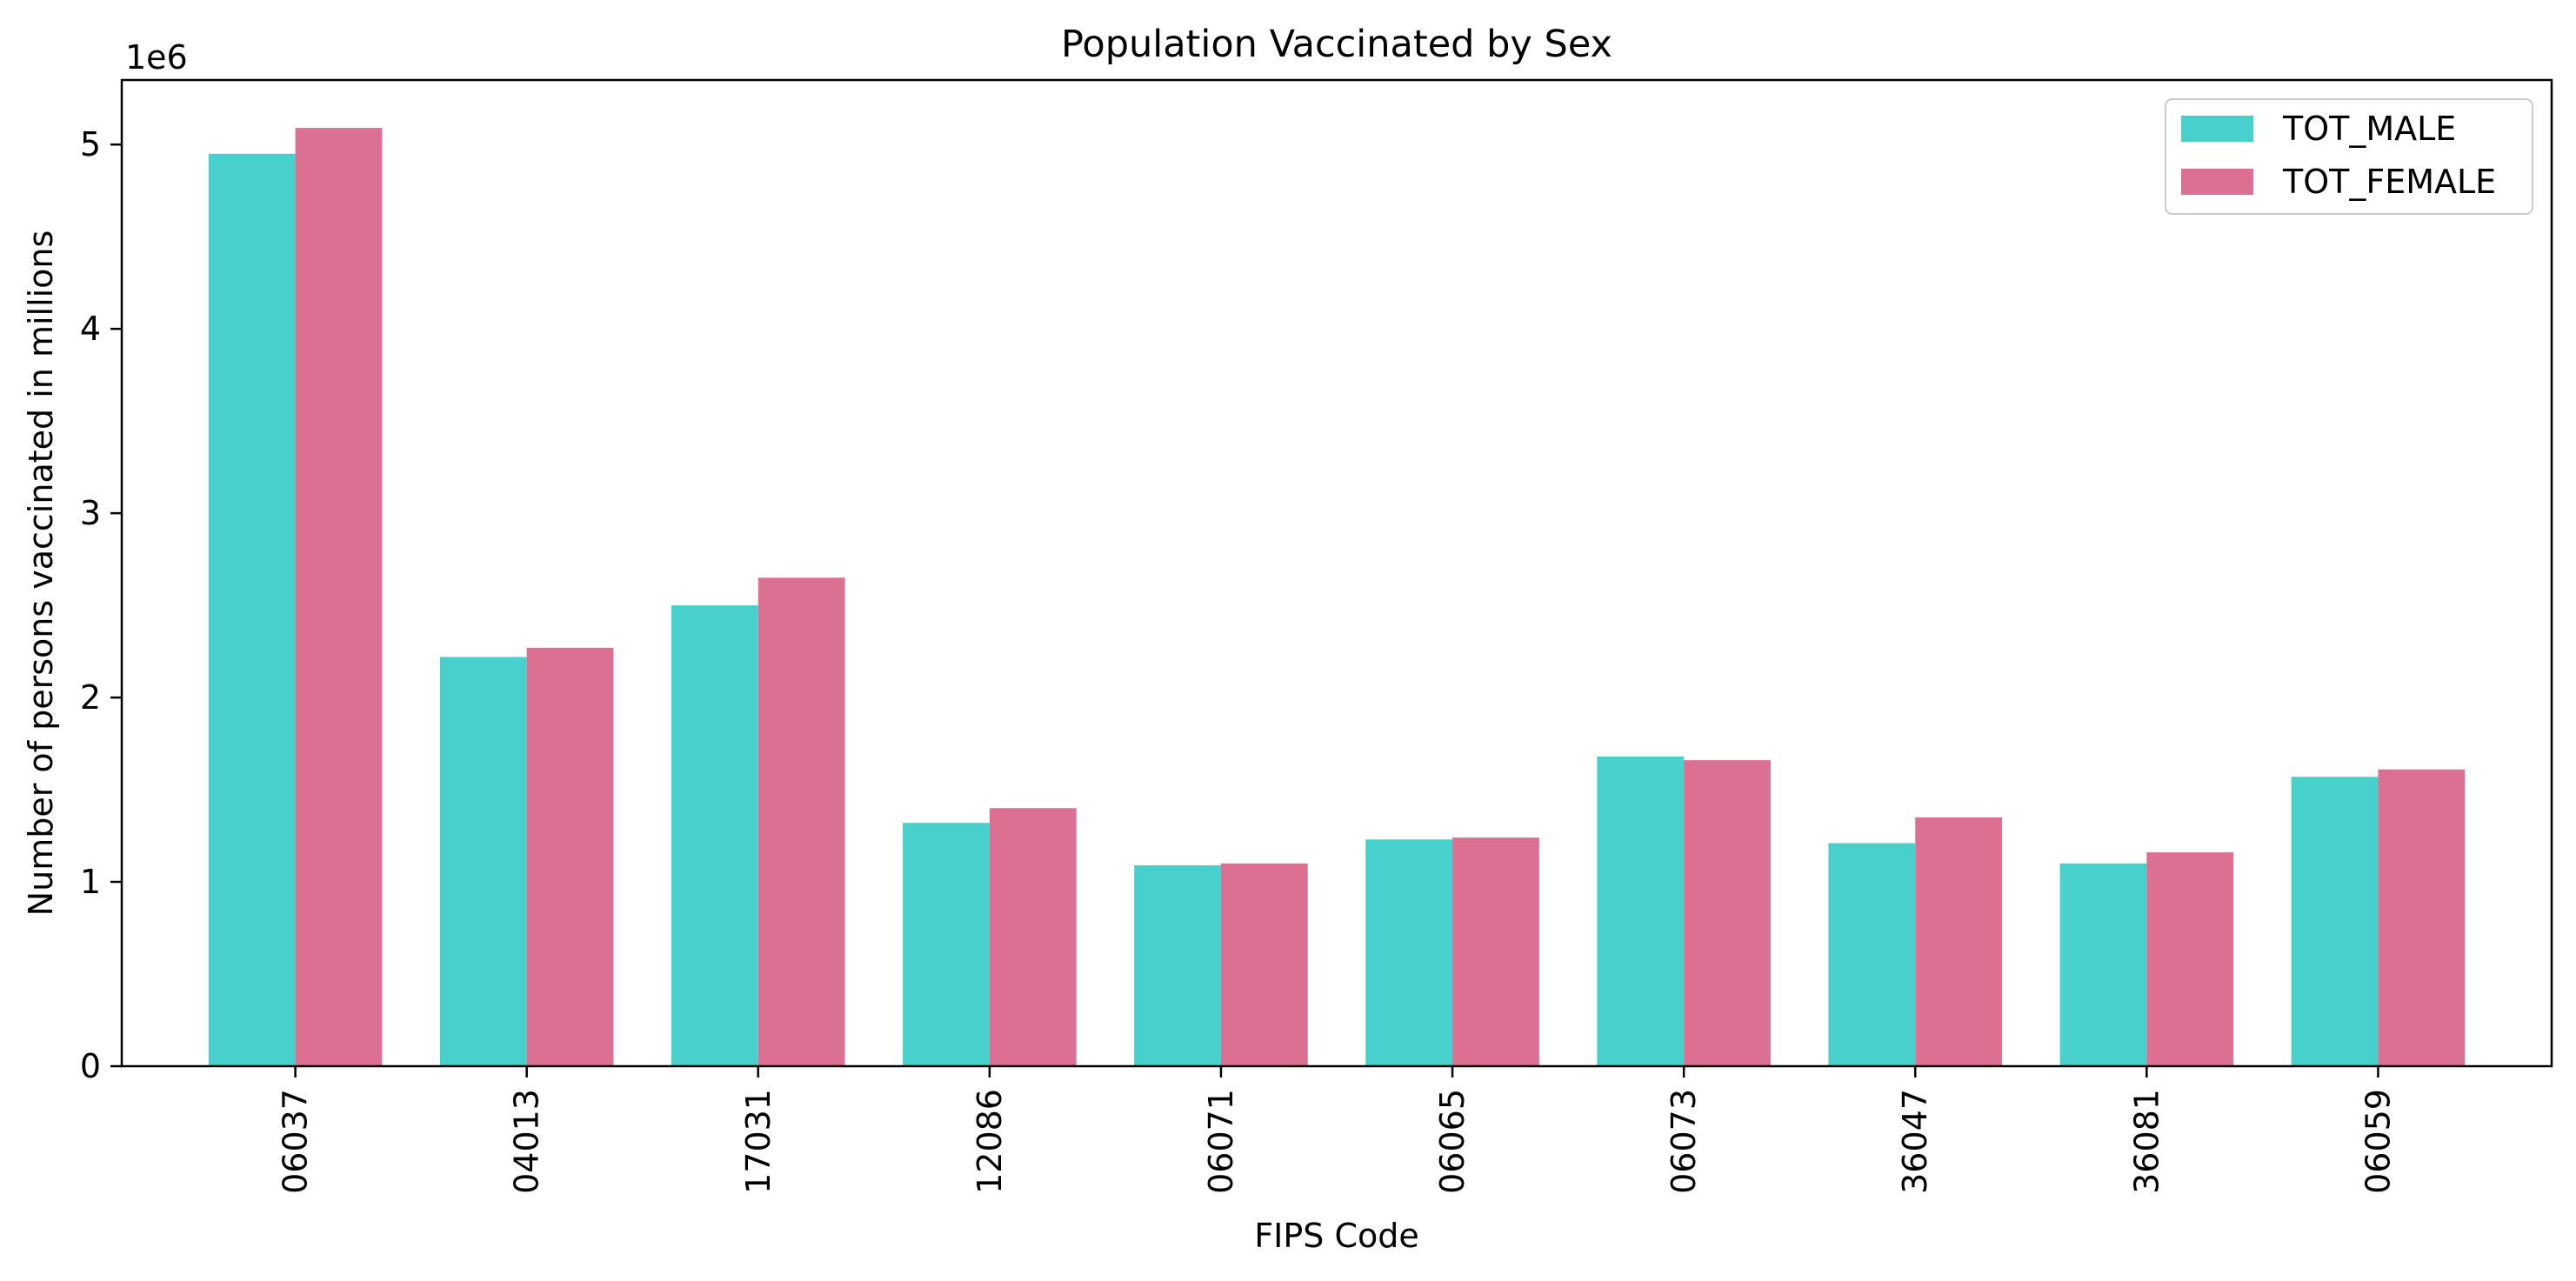 The width and height of the screenshot is (2576, 1281). Describe the element at coordinates (1336, 1236) in the screenshot. I see `x-axis-label: FIPS Code` at that location.